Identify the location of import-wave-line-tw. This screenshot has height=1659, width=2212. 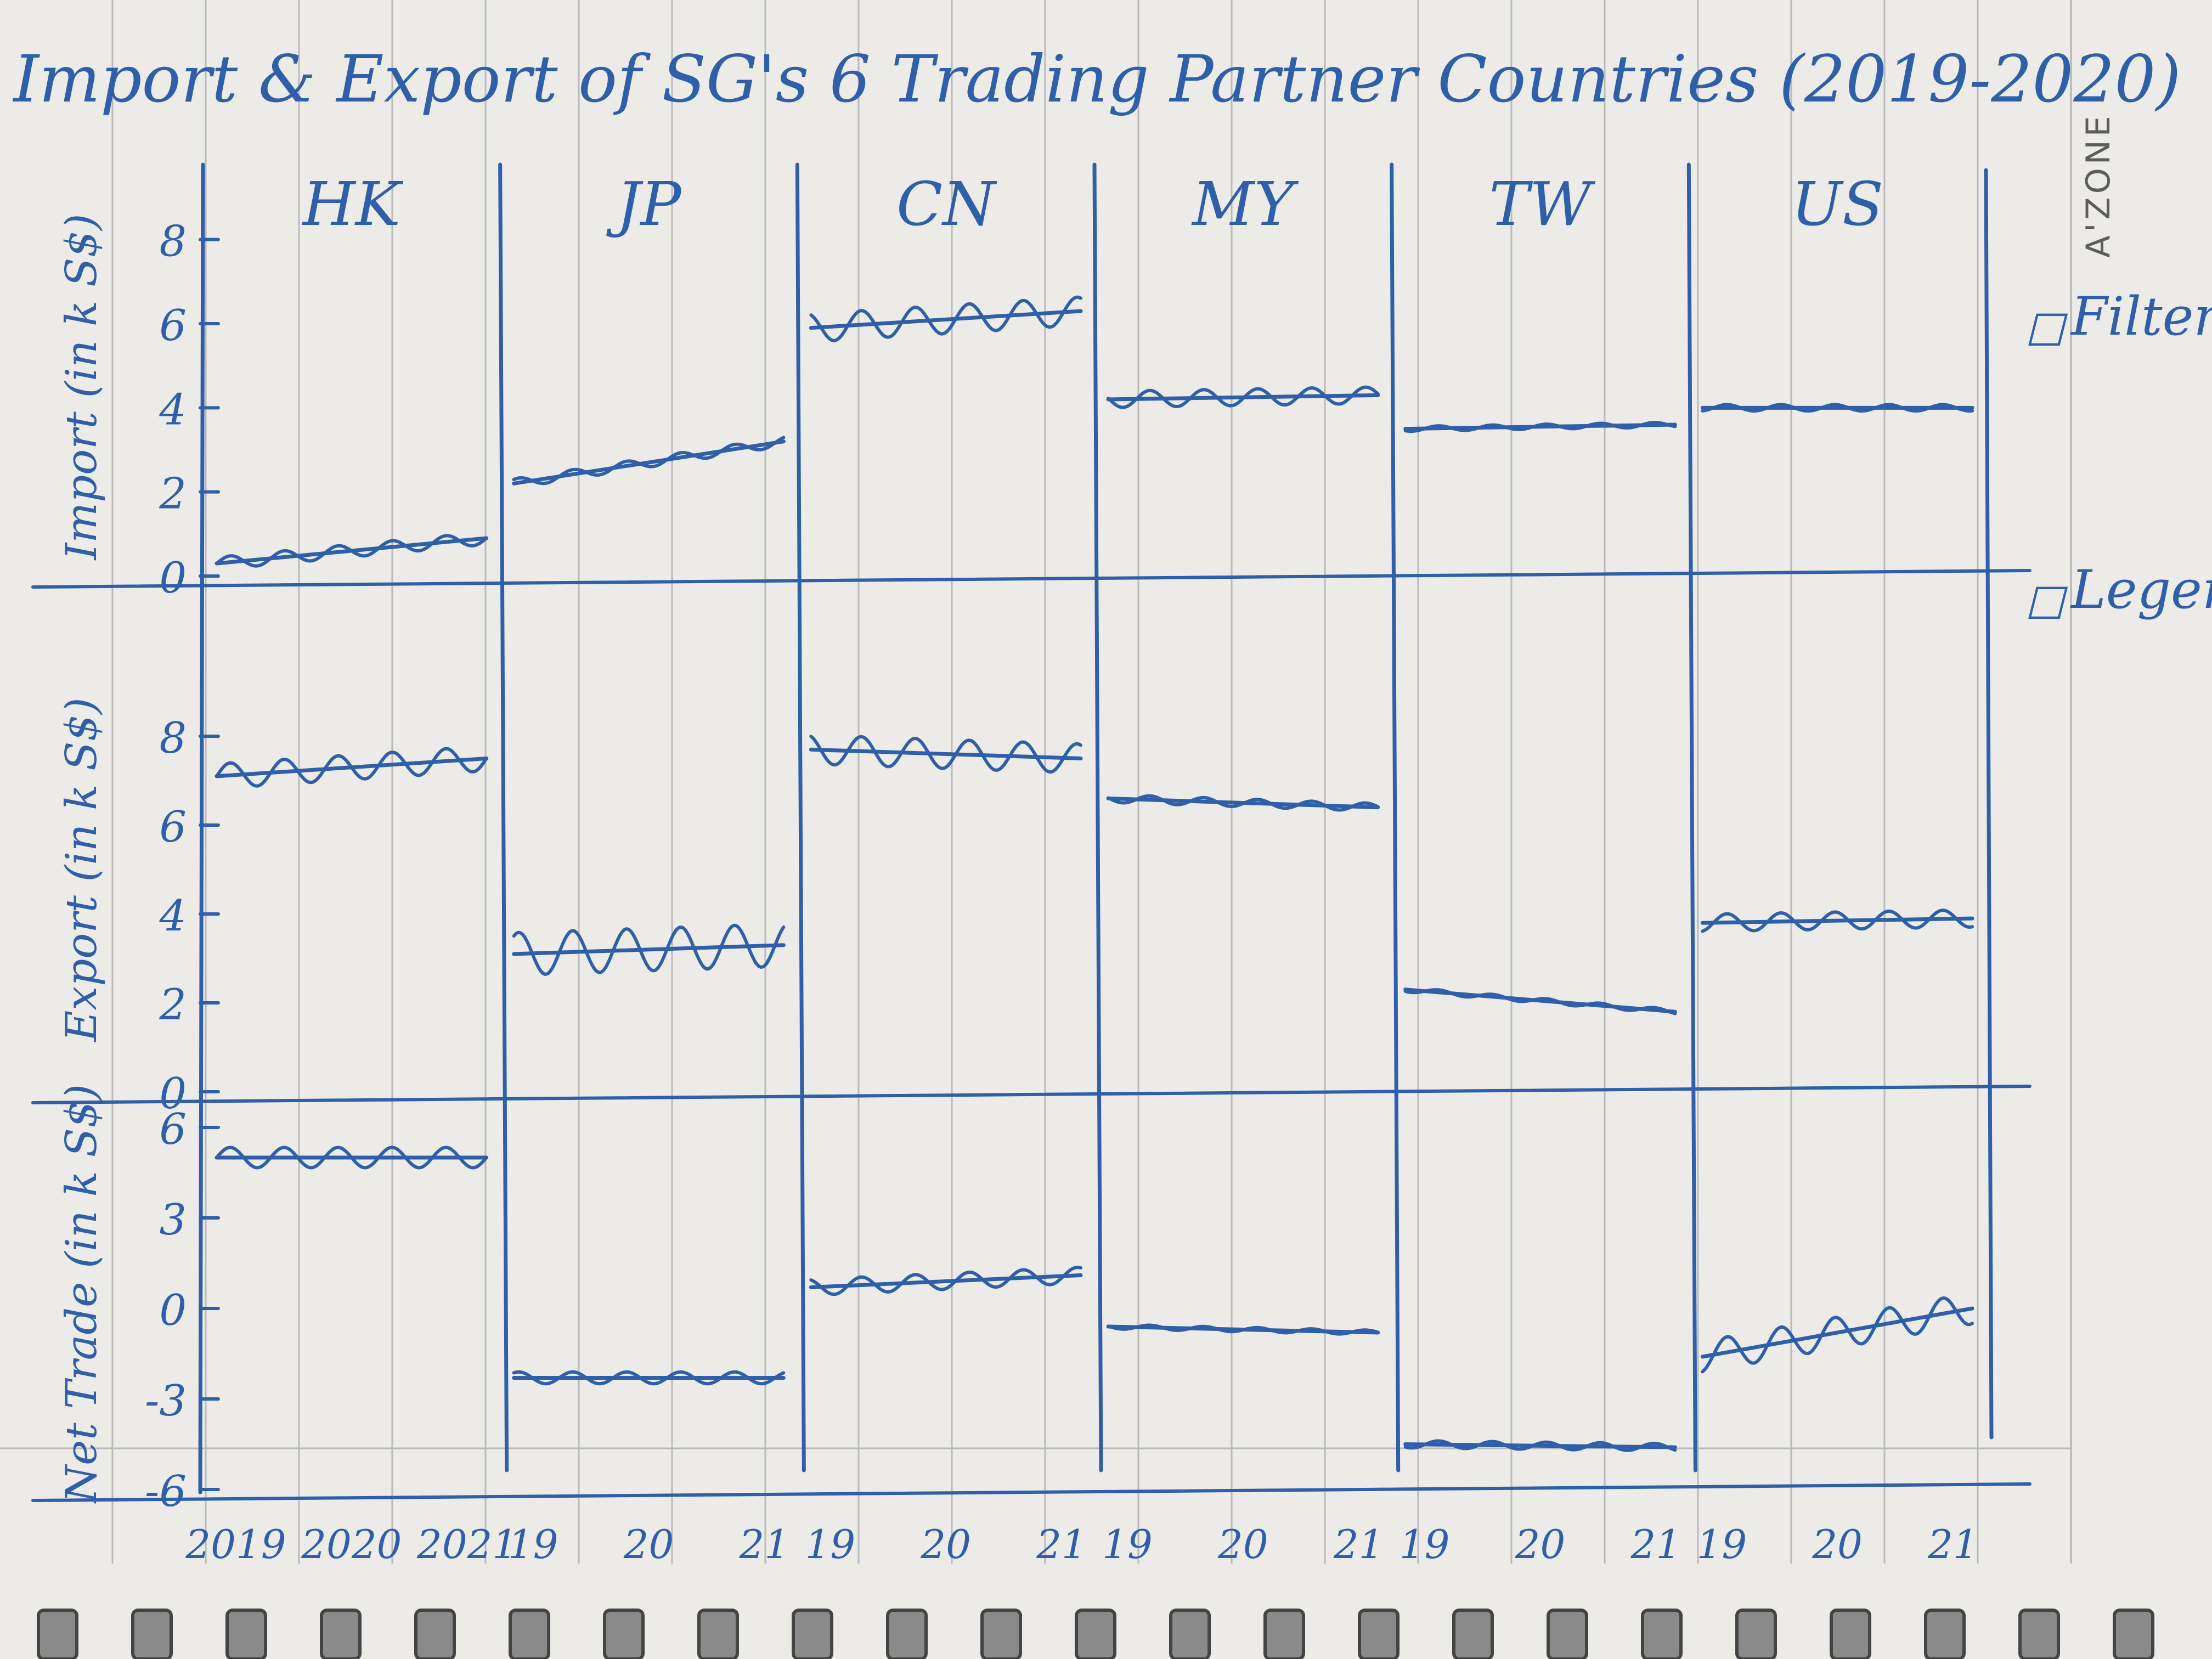
(1540, 427).